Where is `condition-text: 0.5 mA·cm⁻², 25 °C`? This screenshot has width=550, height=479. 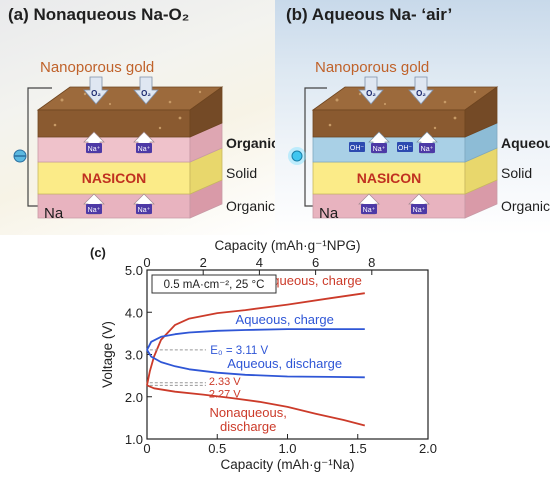 condition-text: 0.5 mA·cm⁻², 25 °C is located at coordinates (214, 285).